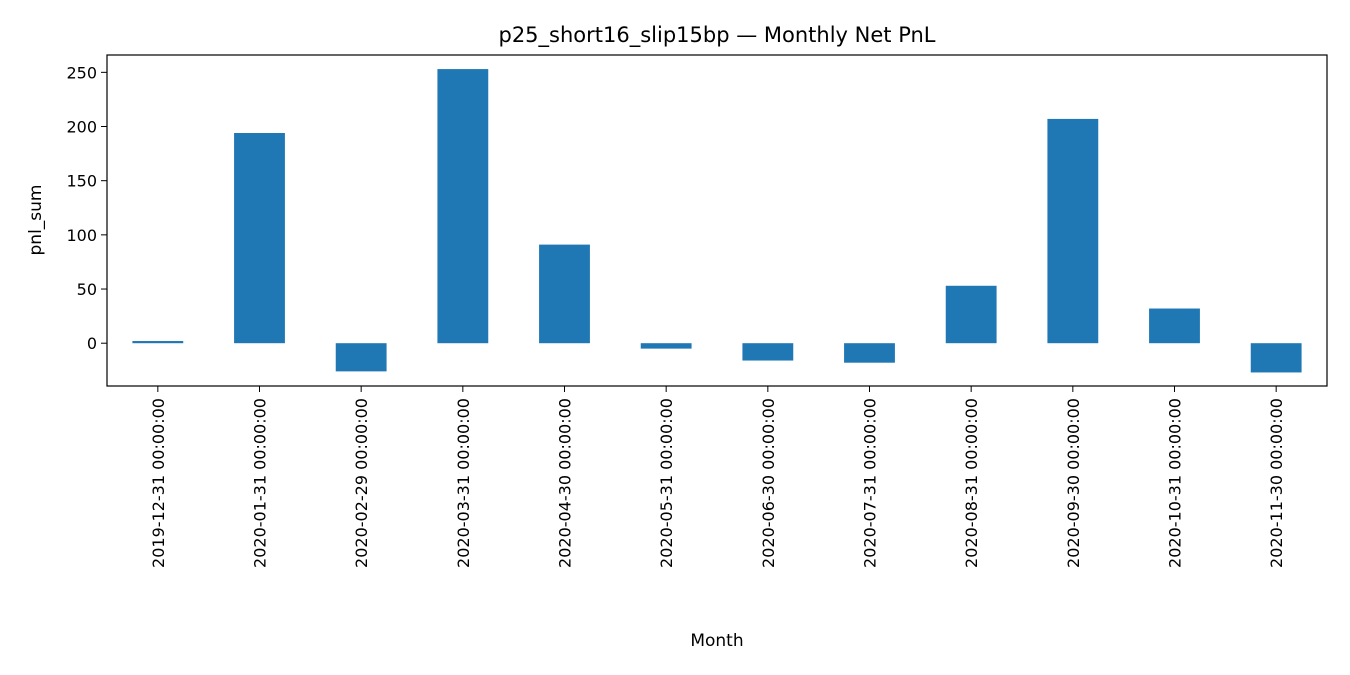 This screenshot has height=675, width=1350. I want to click on x-tick-label: 2020-11-30 00:00:00, so click(1276, 483).